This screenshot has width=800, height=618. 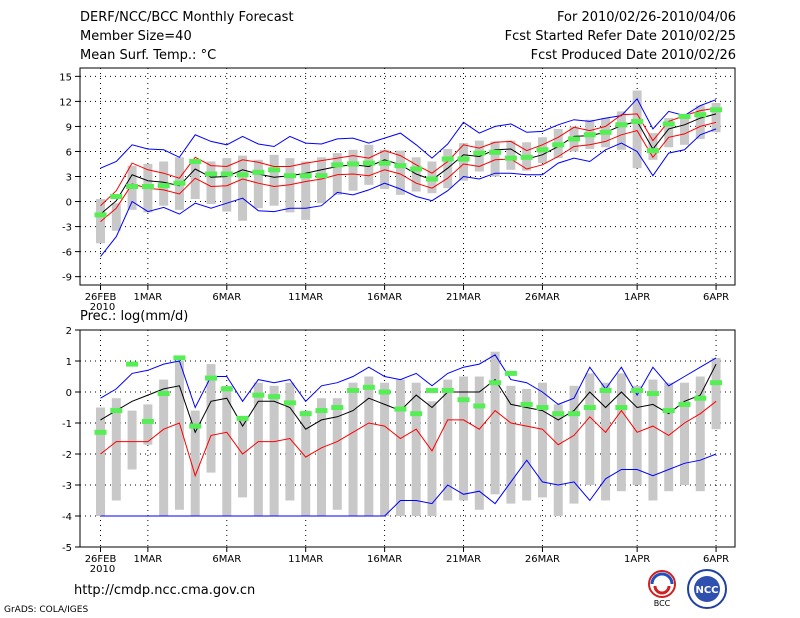 I want to click on temp-xtick-label: 16MAR, so click(x=384, y=297).